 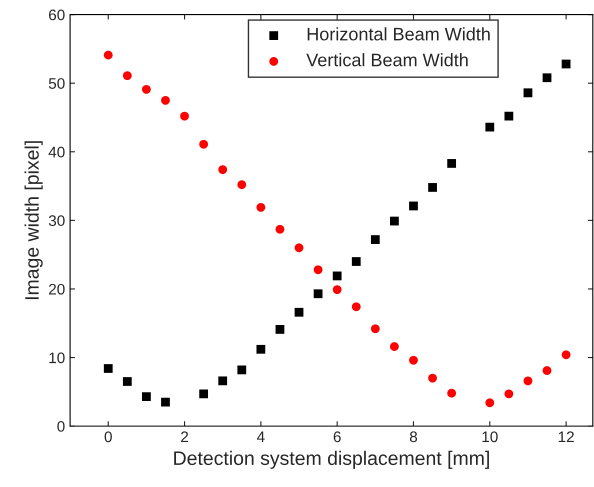 I want to click on x-tick-label: 2, so click(x=184, y=436).